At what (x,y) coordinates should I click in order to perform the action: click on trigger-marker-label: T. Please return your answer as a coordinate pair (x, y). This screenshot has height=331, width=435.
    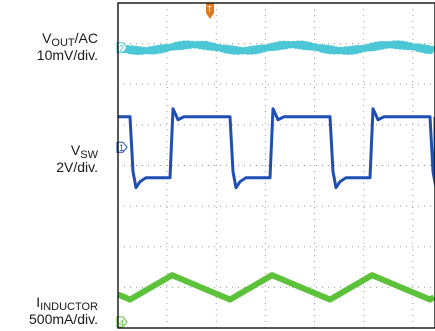
    Looking at the image, I should click on (209, 9).